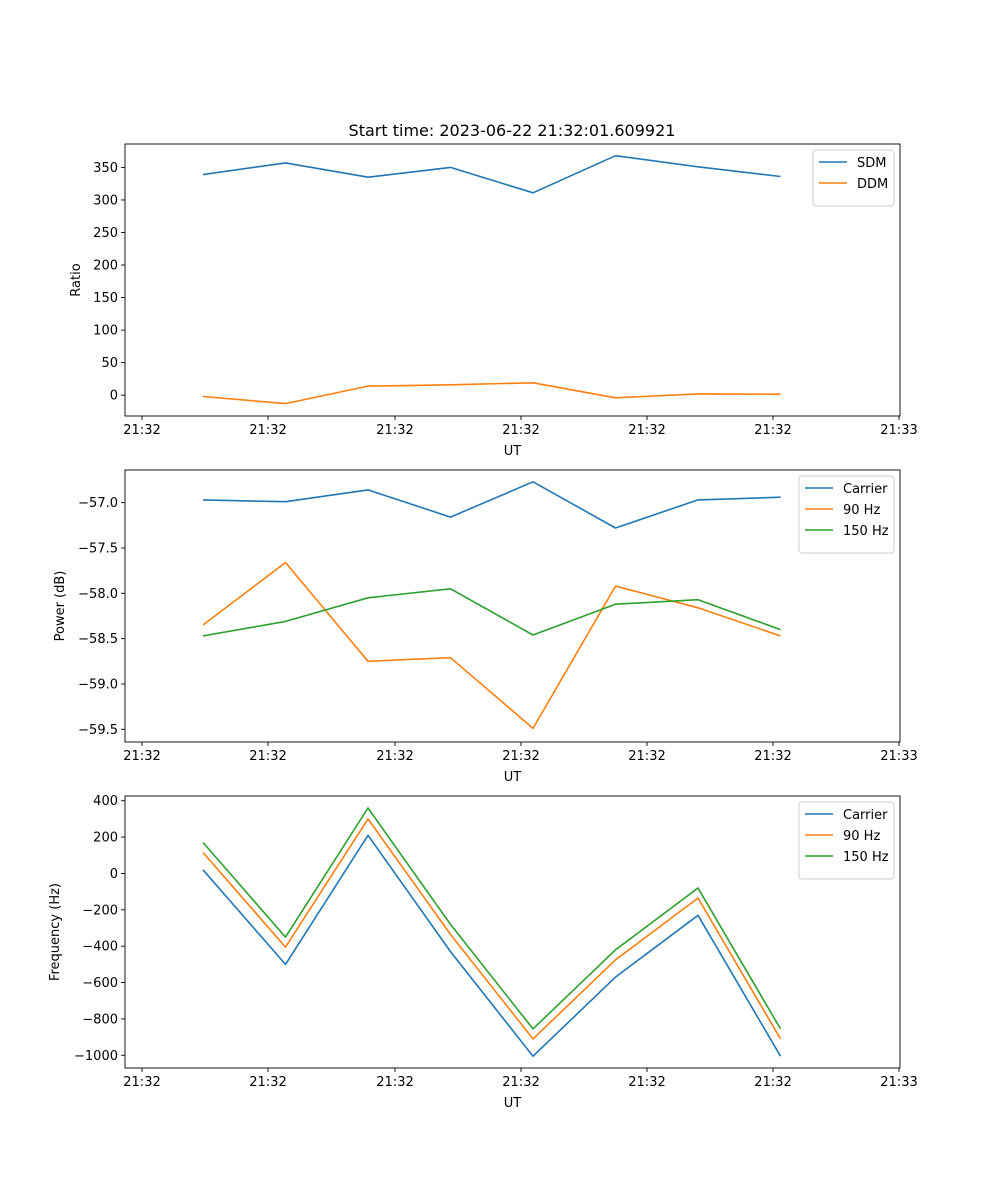 The image size is (1000, 1200). I want to click on y-tick-label: 300, so click(105, 200).